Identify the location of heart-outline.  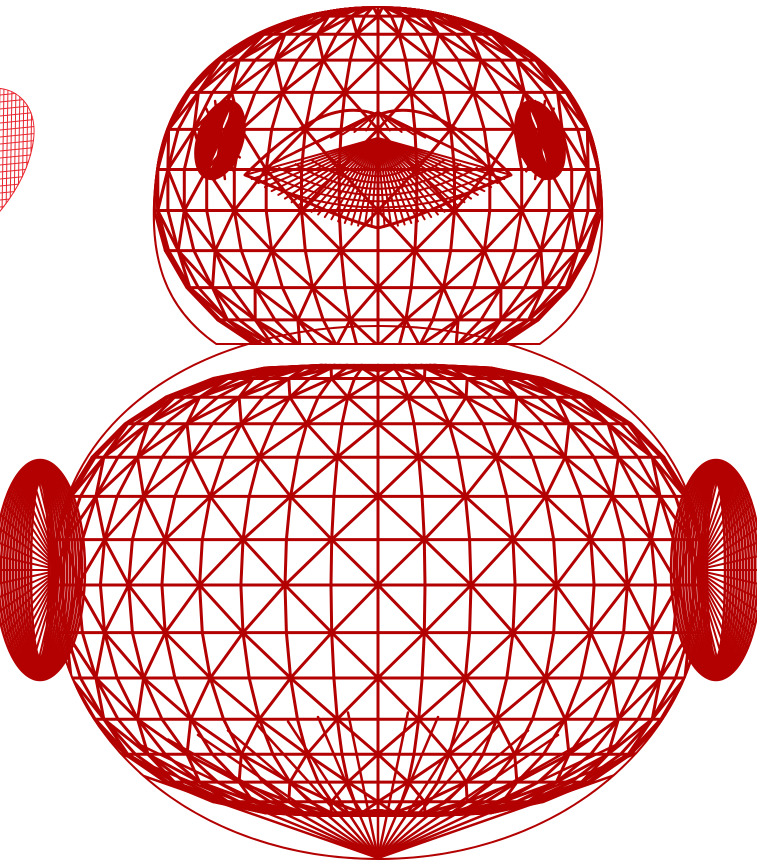
(17, 150).